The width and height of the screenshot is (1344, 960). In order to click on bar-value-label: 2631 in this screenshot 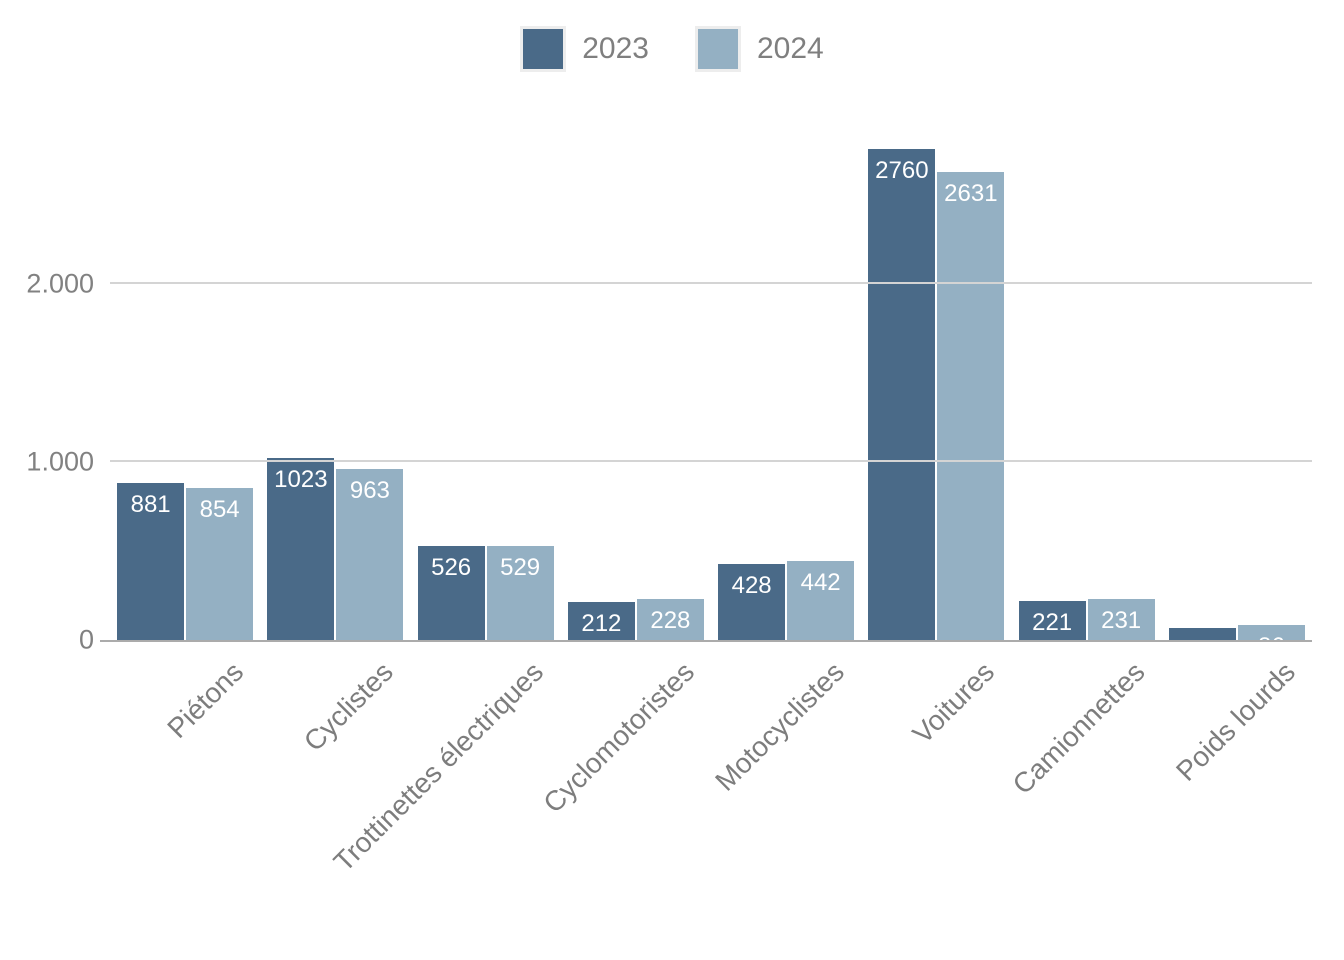, I will do `click(971, 193)`.